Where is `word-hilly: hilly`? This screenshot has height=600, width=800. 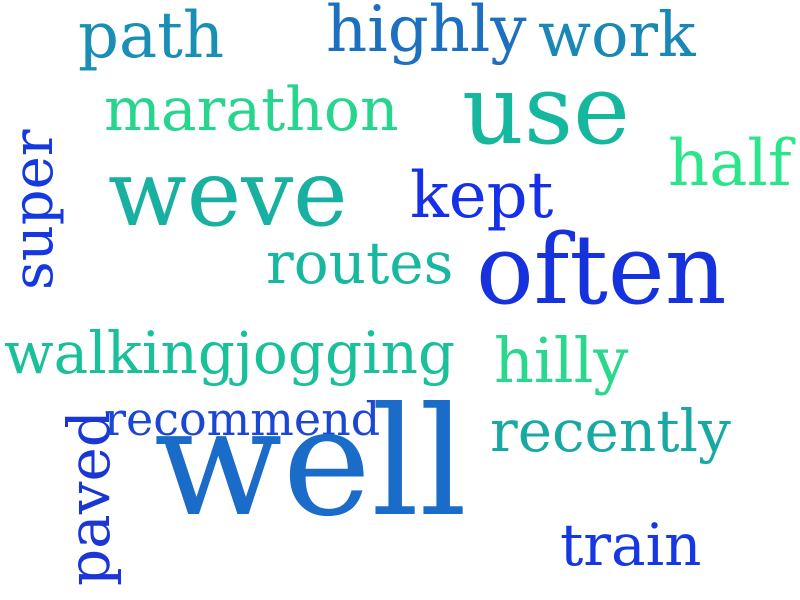
word-hilly: hilly is located at coordinates (561, 360).